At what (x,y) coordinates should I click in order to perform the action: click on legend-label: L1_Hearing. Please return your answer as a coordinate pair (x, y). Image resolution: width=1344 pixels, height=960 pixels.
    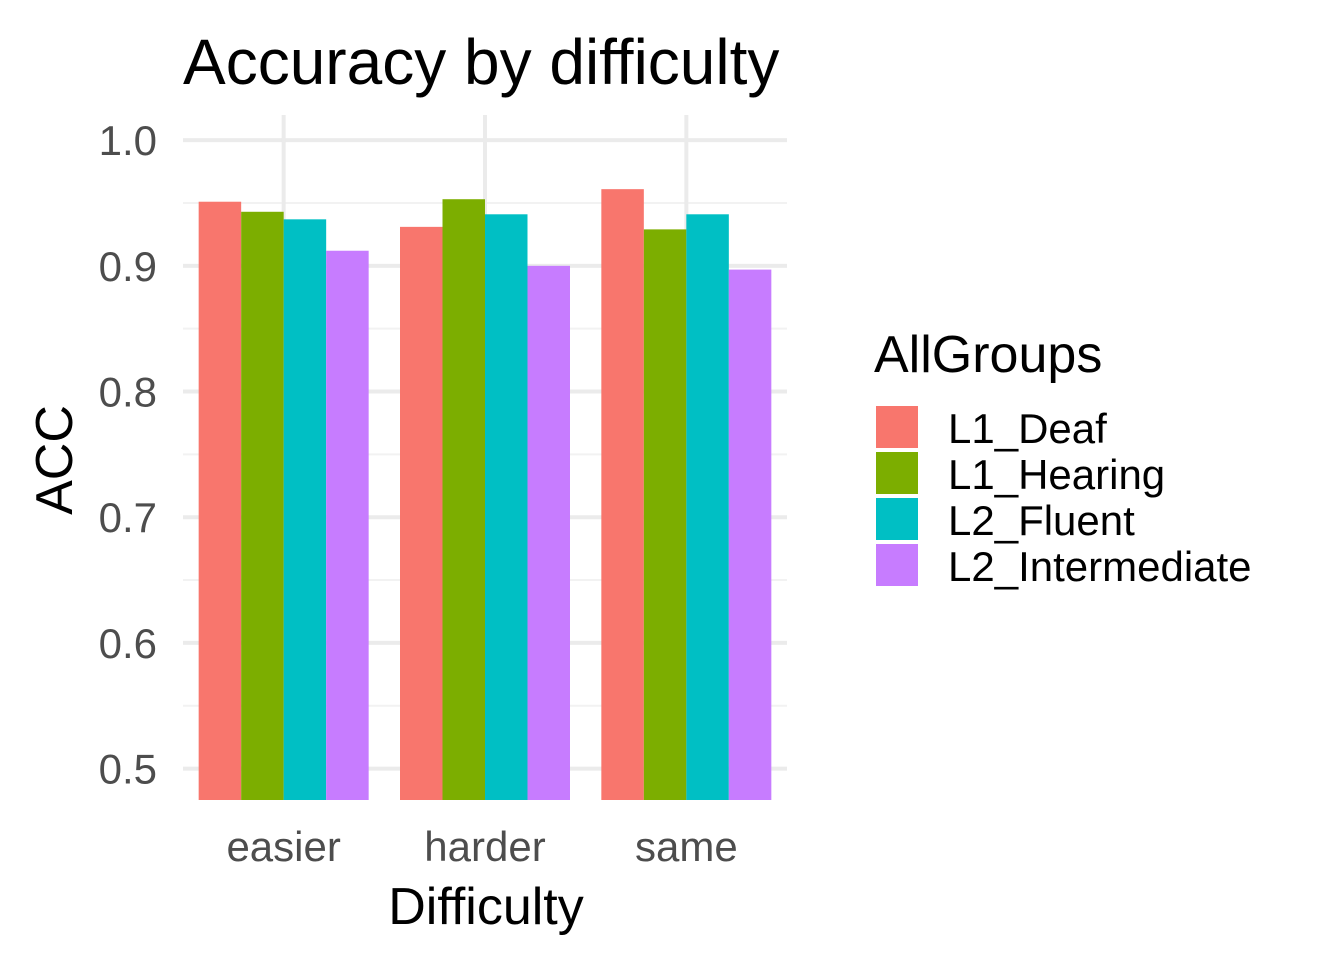
    Looking at the image, I should click on (1056, 474).